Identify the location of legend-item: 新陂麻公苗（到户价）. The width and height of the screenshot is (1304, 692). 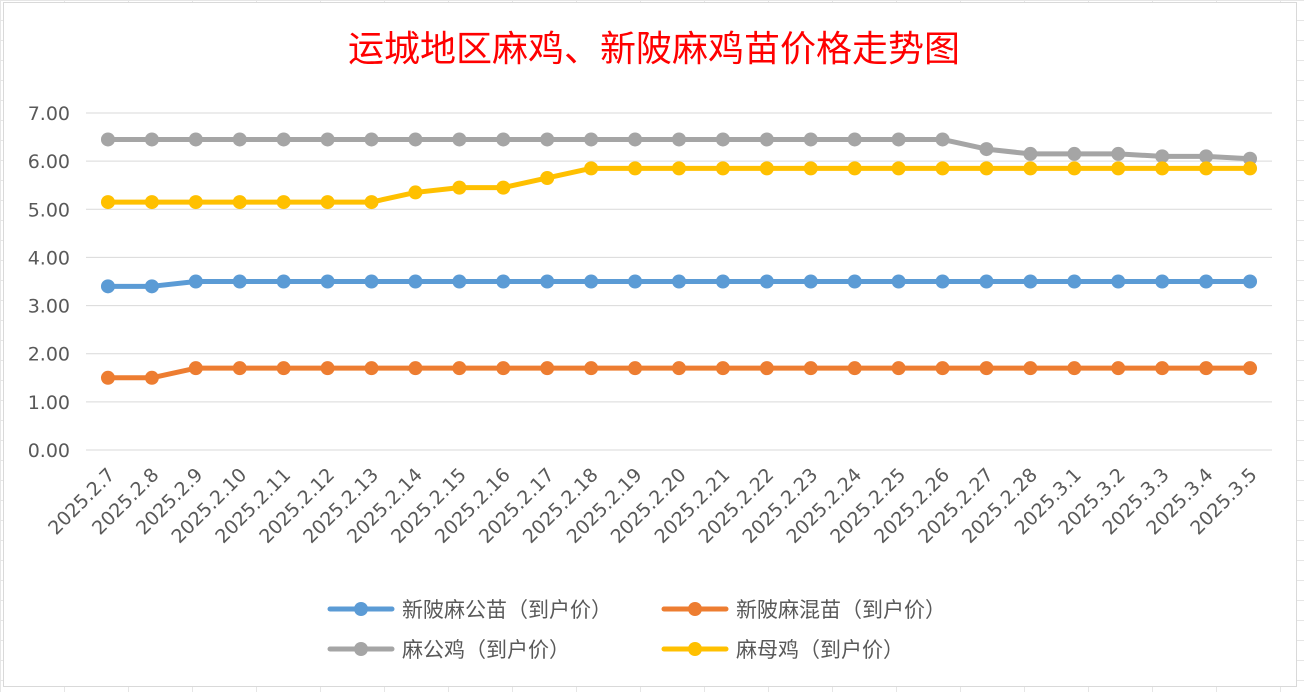
(469, 610).